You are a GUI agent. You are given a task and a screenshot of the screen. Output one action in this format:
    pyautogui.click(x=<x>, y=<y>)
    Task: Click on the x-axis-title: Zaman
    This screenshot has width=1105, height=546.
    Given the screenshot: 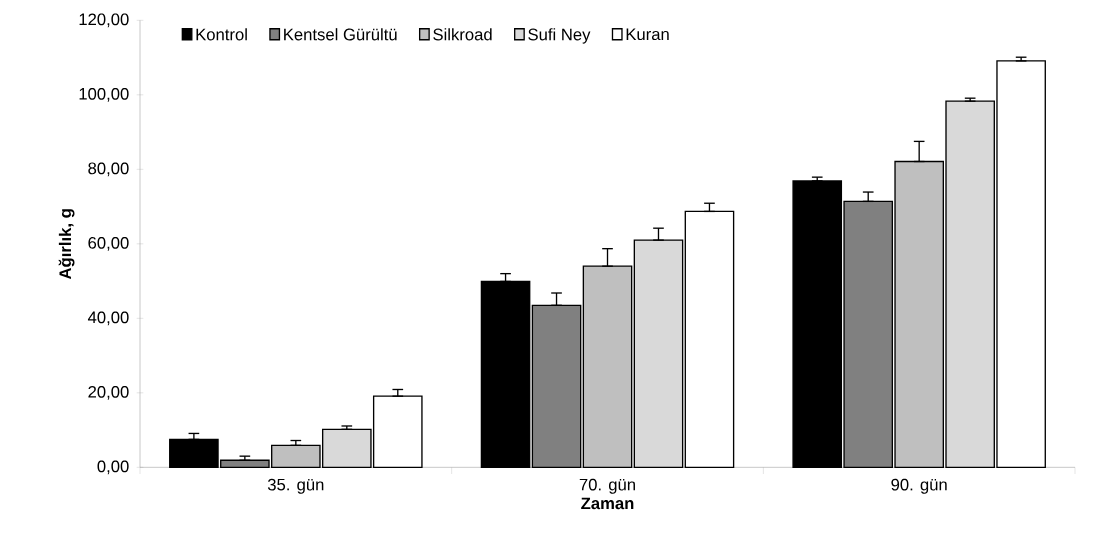 What is the action you would take?
    pyautogui.click(x=607, y=503)
    